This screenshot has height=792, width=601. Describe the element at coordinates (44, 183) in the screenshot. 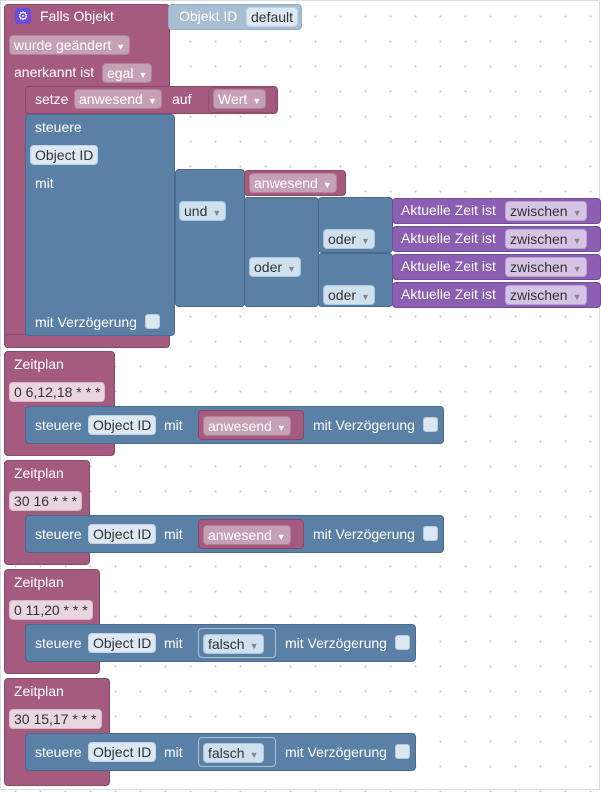

I see `control-with-label: mit` at that location.